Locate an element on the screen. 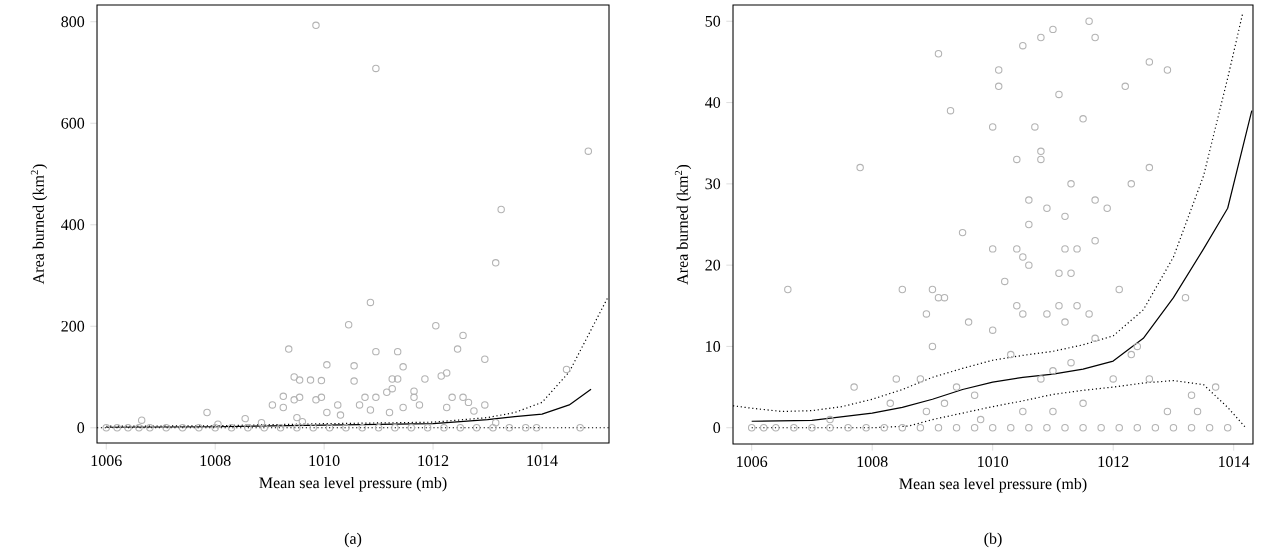  text: (b) is located at coordinates (993, 540).